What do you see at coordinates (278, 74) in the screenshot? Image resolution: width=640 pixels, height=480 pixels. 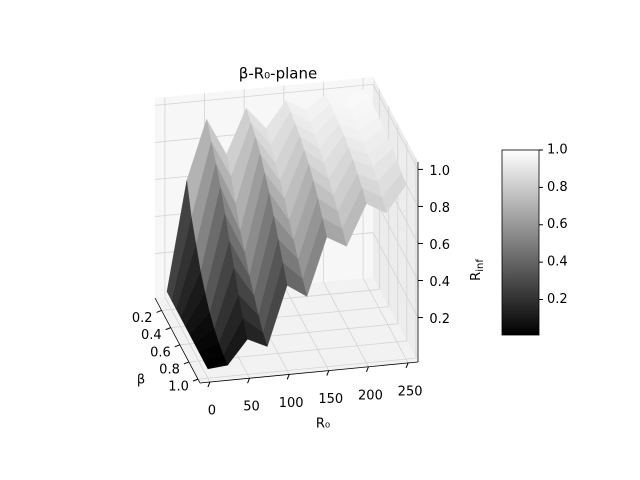 I see `chart-title: β-R₀-plane` at bounding box center [278, 74].